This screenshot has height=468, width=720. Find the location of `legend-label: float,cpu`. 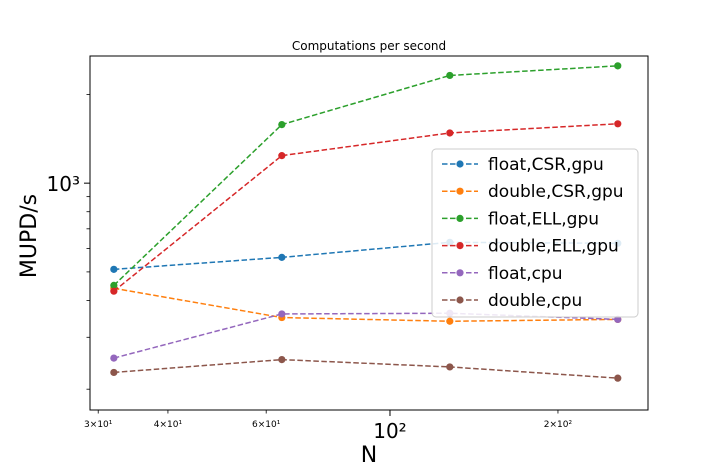

legend-label: float,cpu is located at coordinates (525, 274).